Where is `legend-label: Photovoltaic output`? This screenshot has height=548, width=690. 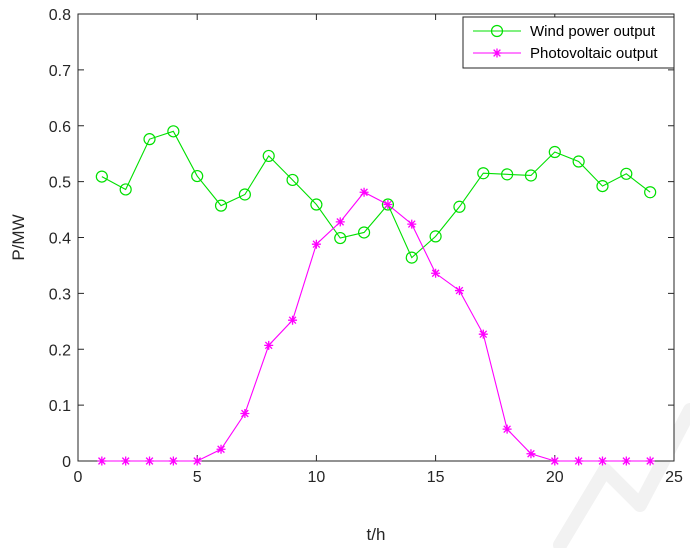 legend-label: Photovoltaic output is located at coordinates (594, 53).